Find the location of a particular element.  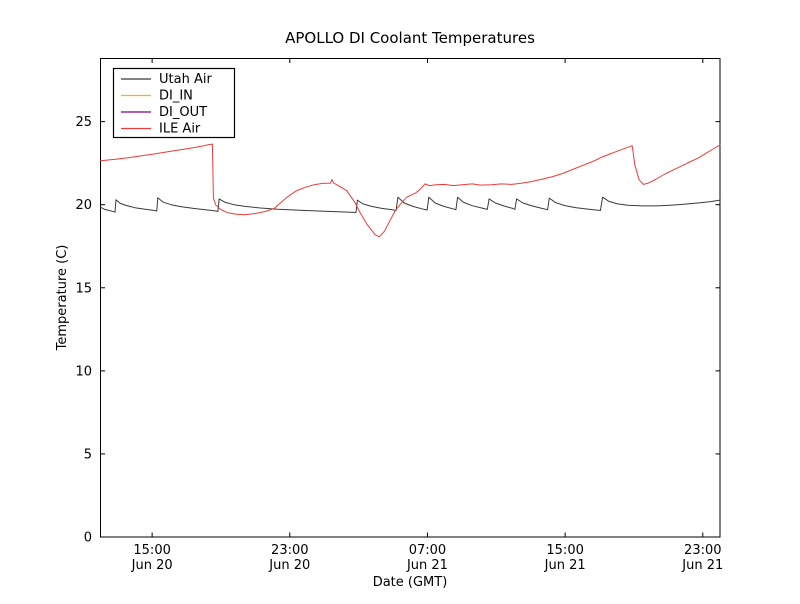

legend-item-label-utah-air: Utah Air is located at coordinates (185, 79).